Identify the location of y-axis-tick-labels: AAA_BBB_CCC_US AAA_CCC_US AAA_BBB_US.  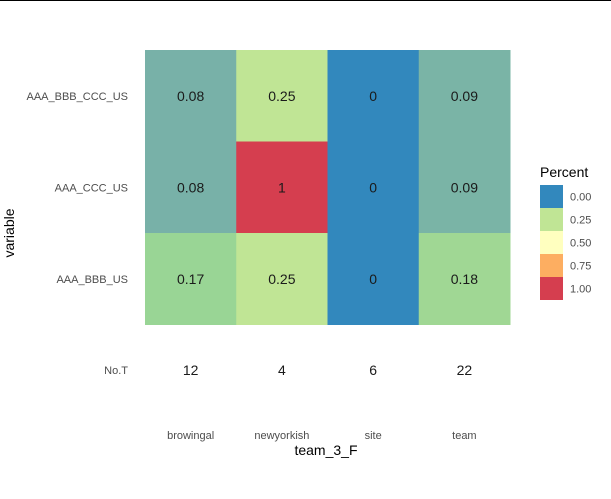
(78, 188).